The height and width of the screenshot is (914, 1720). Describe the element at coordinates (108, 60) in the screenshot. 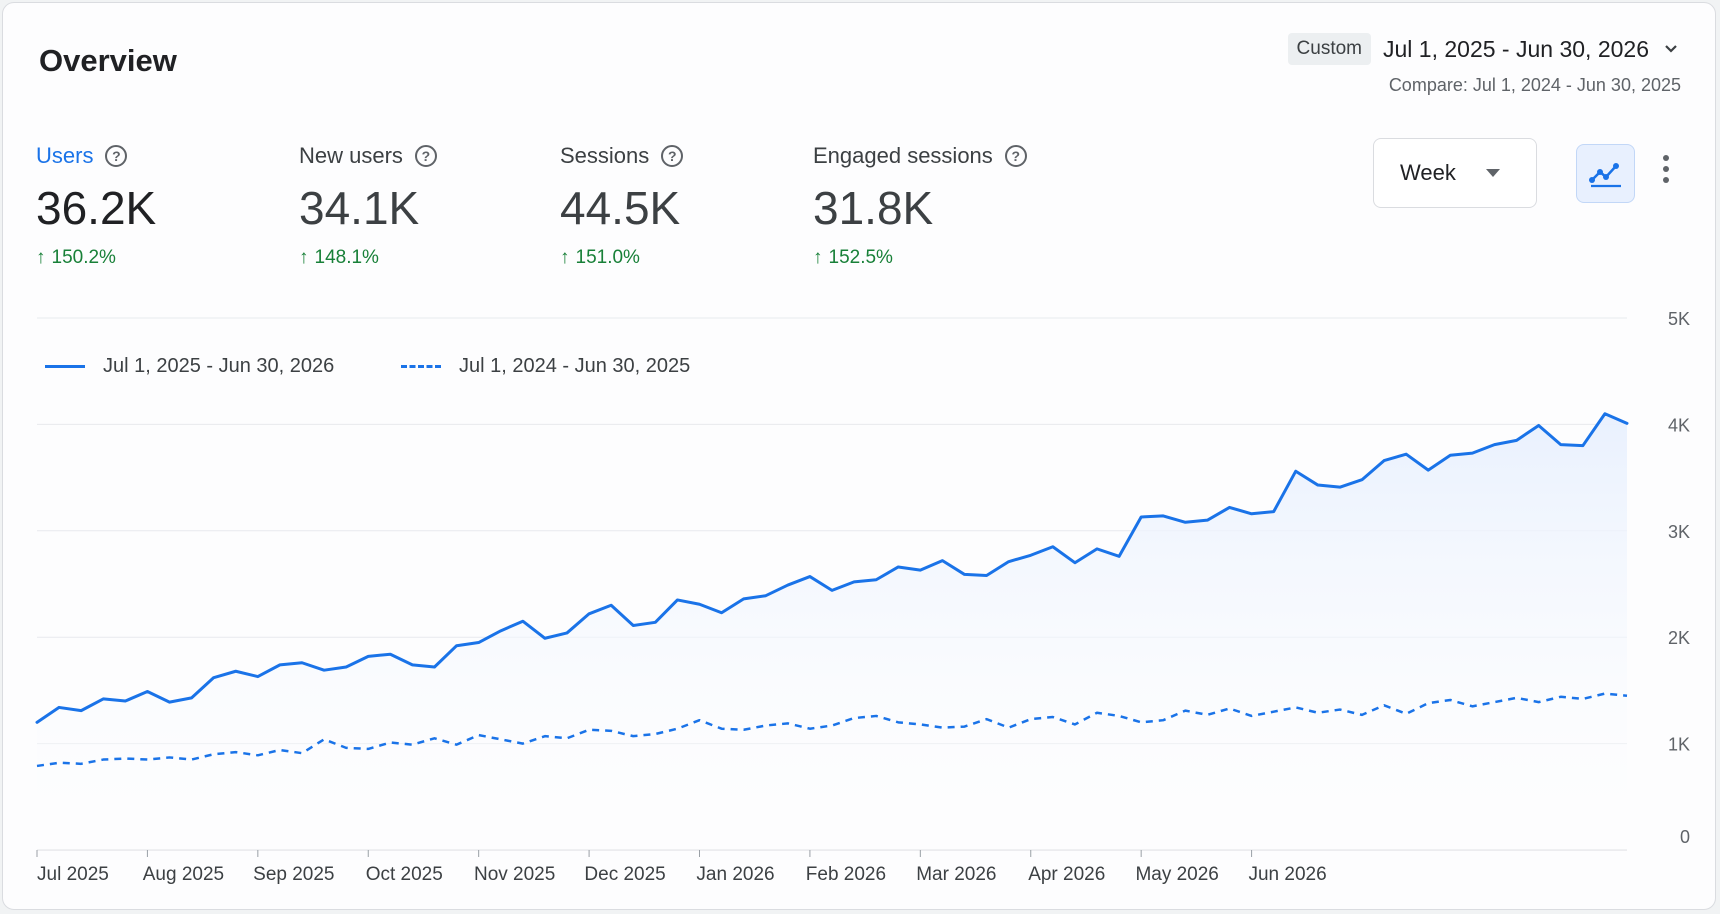

I see `page-title: Overview` at that location.